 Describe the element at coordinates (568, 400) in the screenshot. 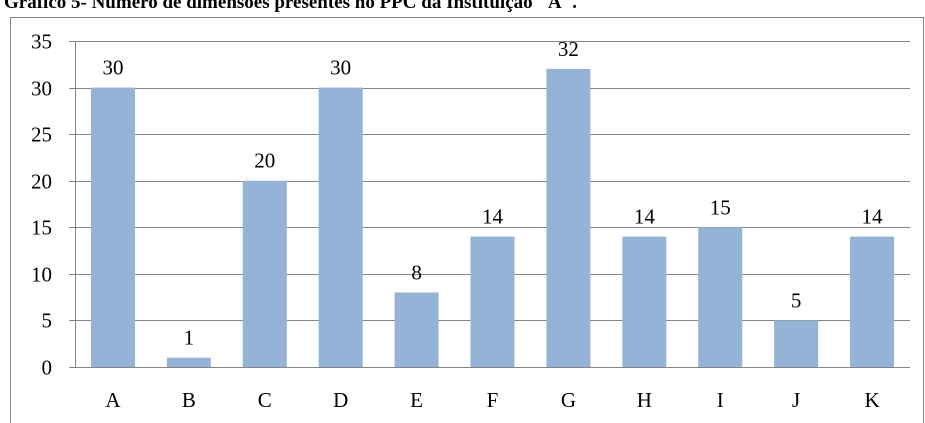

I see `x-tick-label-G: G` at that location.